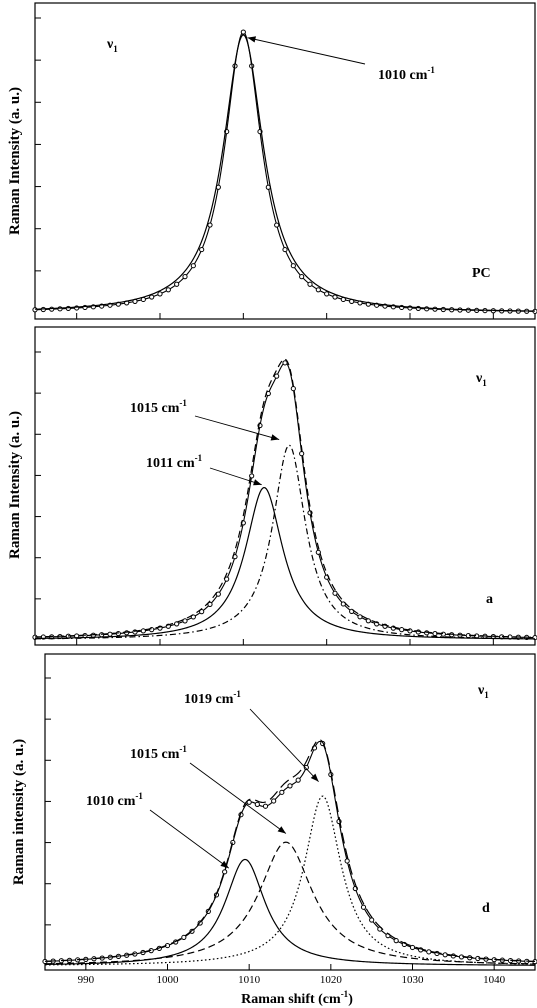  I want to click on panel-a-y-axis-label: Raman Intensity (a. u.), so click(15, 485).